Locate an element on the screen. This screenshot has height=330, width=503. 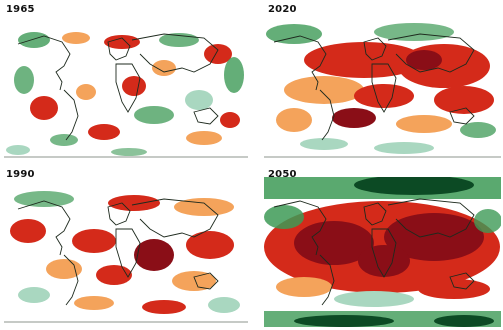
panel-year-label: 2050 is located at coordinates (282, 174).